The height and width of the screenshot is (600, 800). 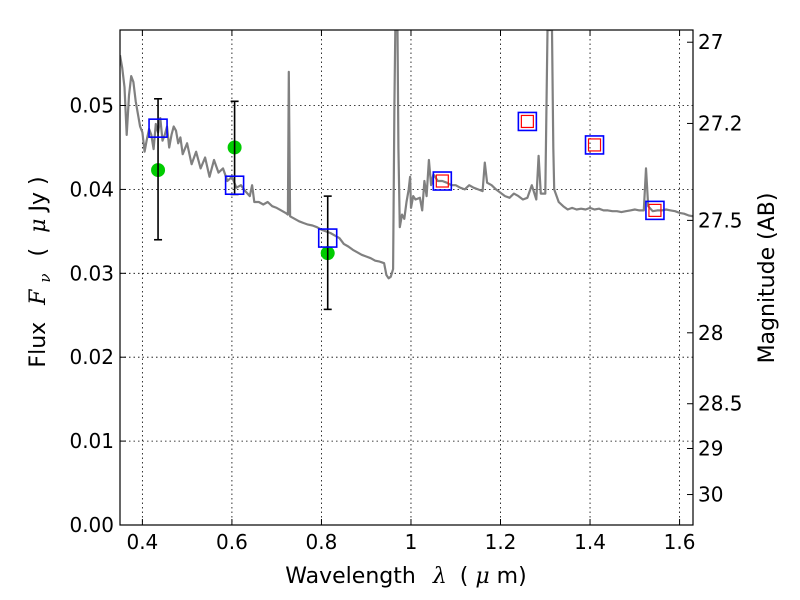 What do you see at coordinates (767, 278) in the screenshot?
I see `y-axis-right-title: Magnitude (AB)` at bounding box center [767, 278].